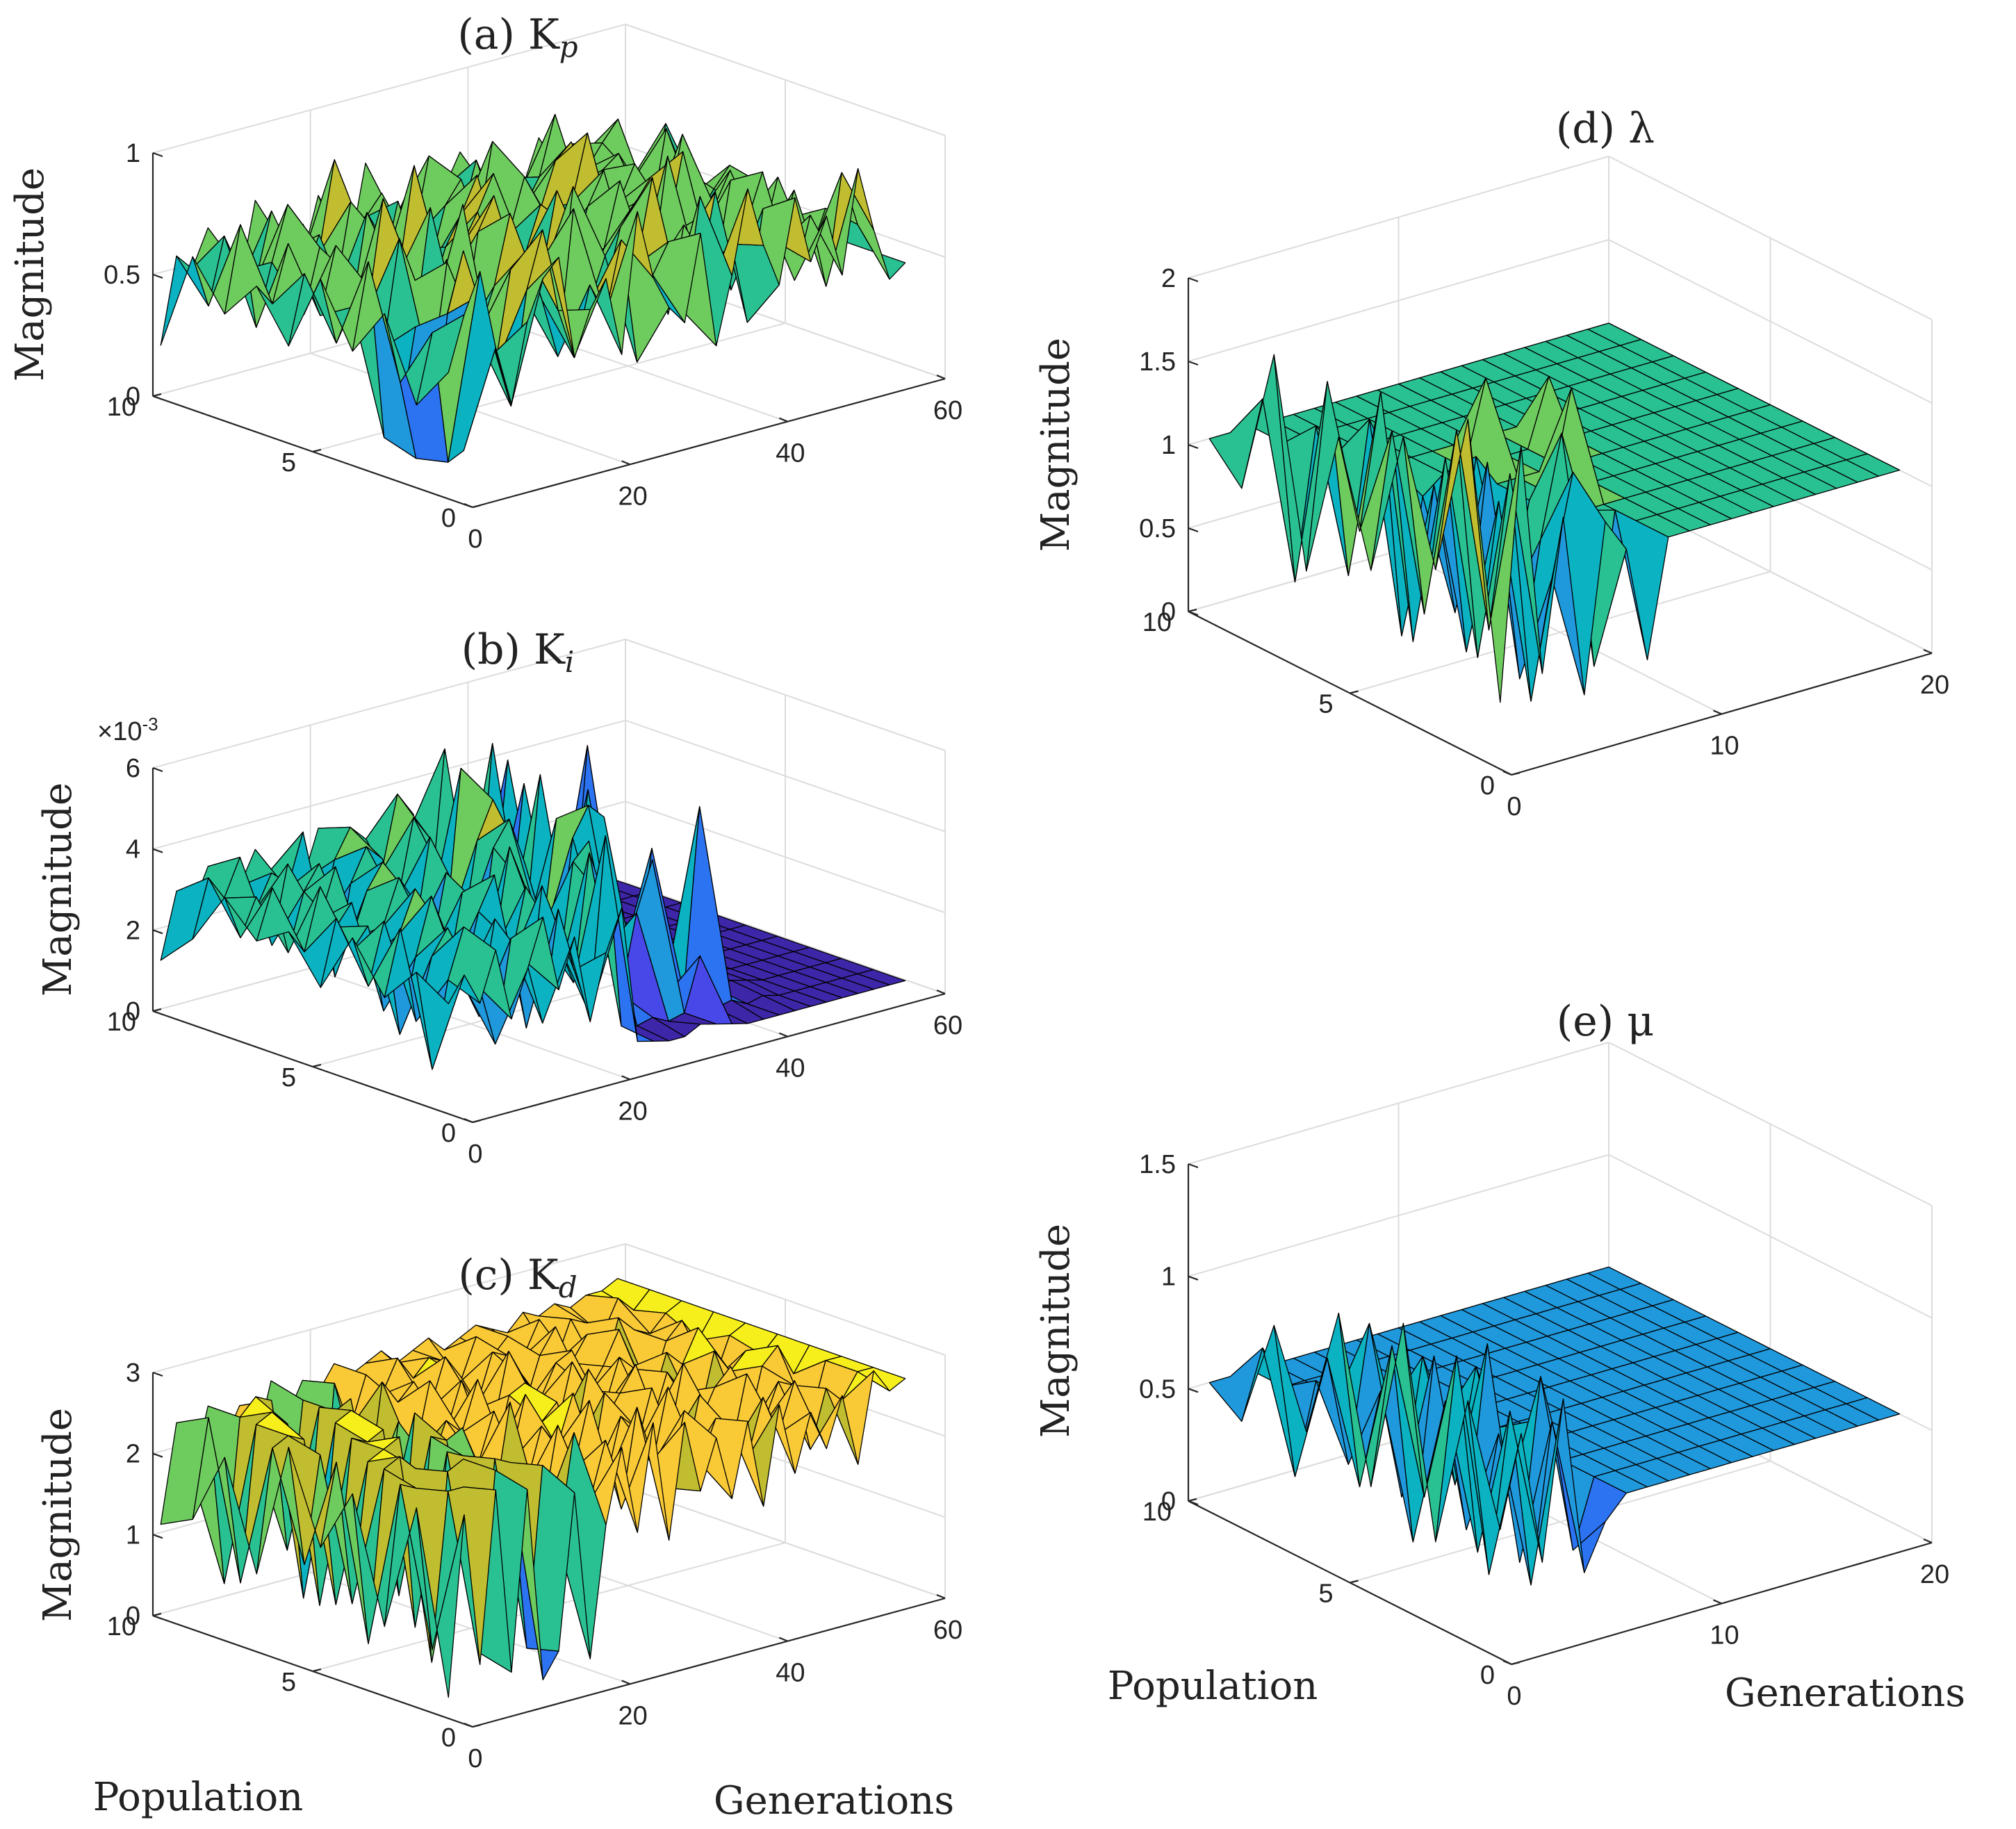  Describe the element at coordinates (119, 731) in the screenshot. I see `z-exponent-base: ×10` at that location.